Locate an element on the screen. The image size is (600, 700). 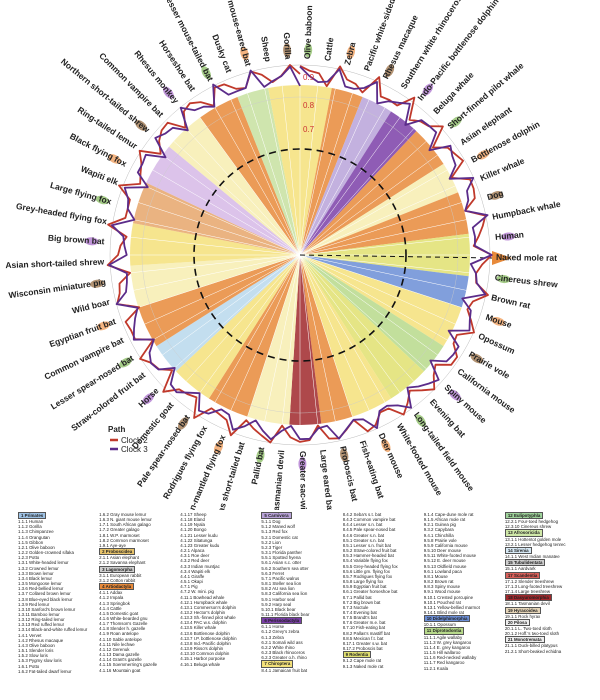
species-entry: 4.15.1 Harbor porpoise is located at coordinates (203, 659).